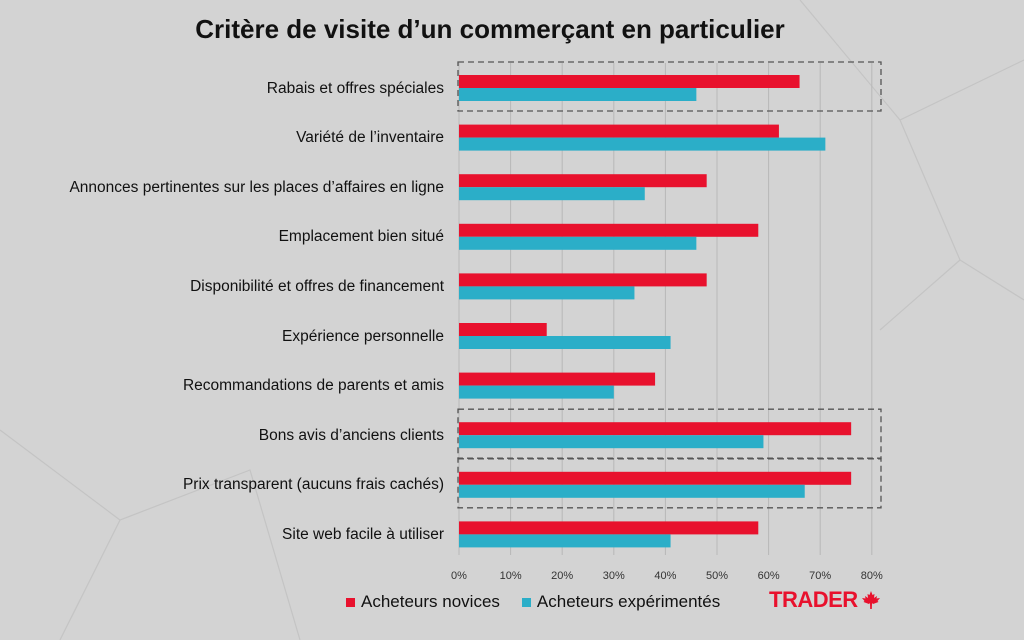 The image size is (1024, 640). Describe the element at coordinates (430, 601) in the screenshot. I see `legend-label-novices: Acheteurs novices` at that location.